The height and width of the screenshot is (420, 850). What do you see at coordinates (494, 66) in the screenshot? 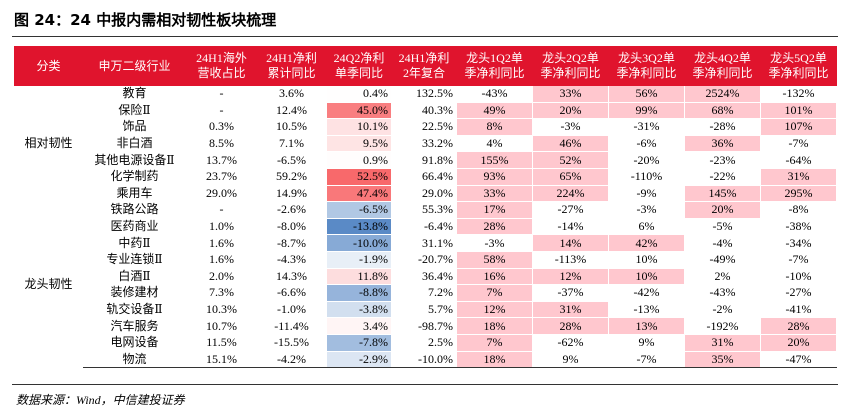
I see `column-header: 龙头1Q2单 季净利同比` at bounding box center [494, 66].